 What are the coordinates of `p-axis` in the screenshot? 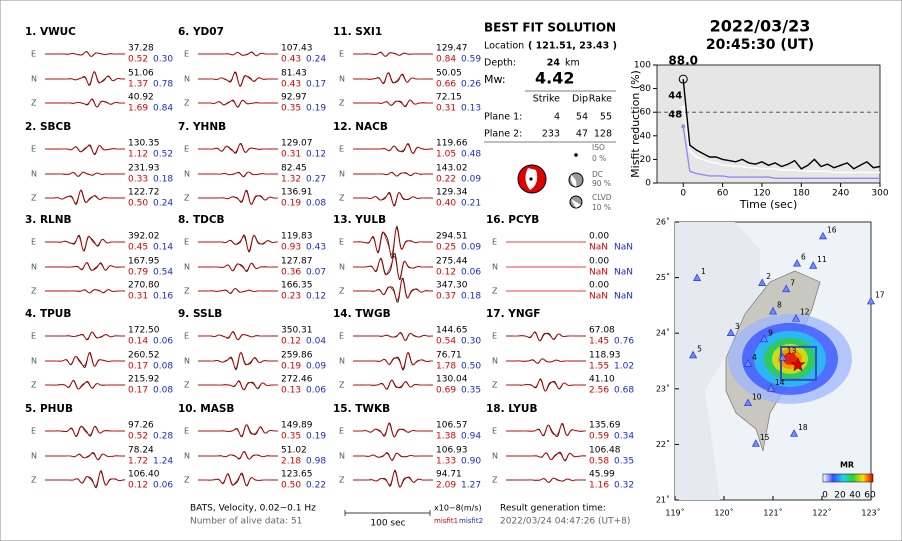 It's located at (531, 179).